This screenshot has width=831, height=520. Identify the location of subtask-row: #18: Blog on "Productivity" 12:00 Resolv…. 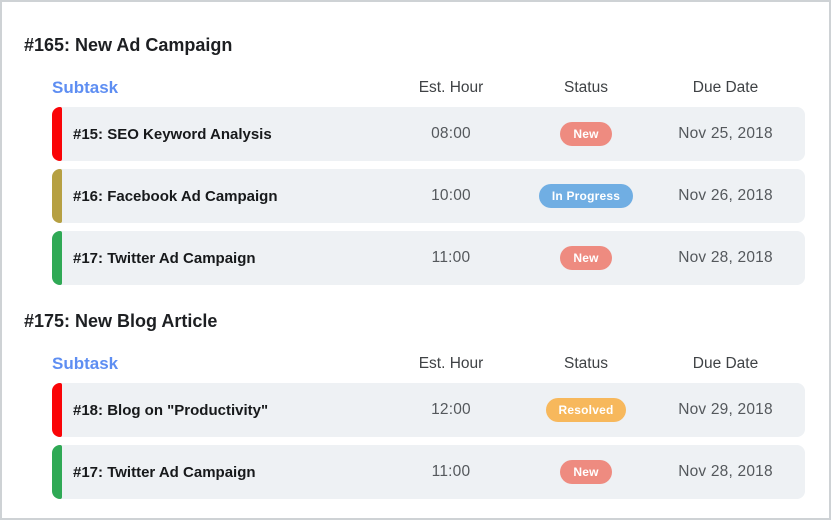
(428, 410).